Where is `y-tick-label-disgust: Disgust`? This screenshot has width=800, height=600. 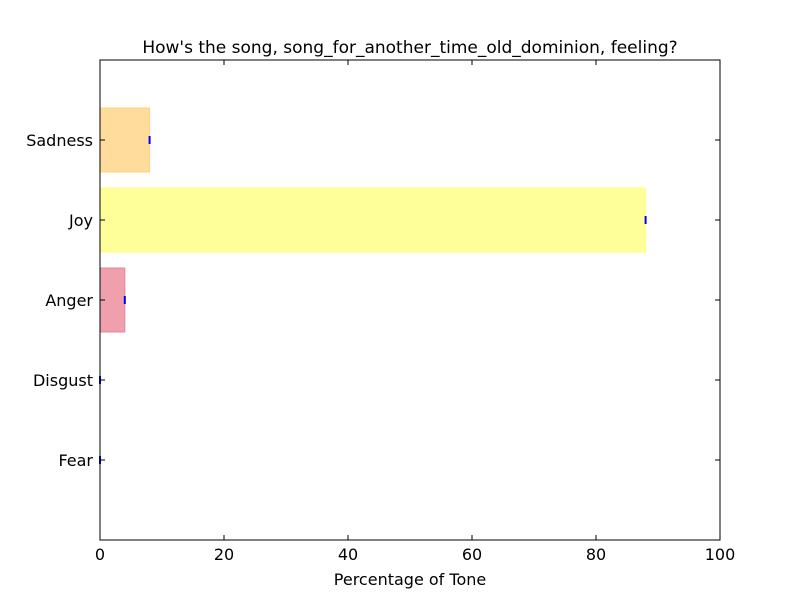 y-tick-label-disgust: Disgust is located at coordinates (63, 380).